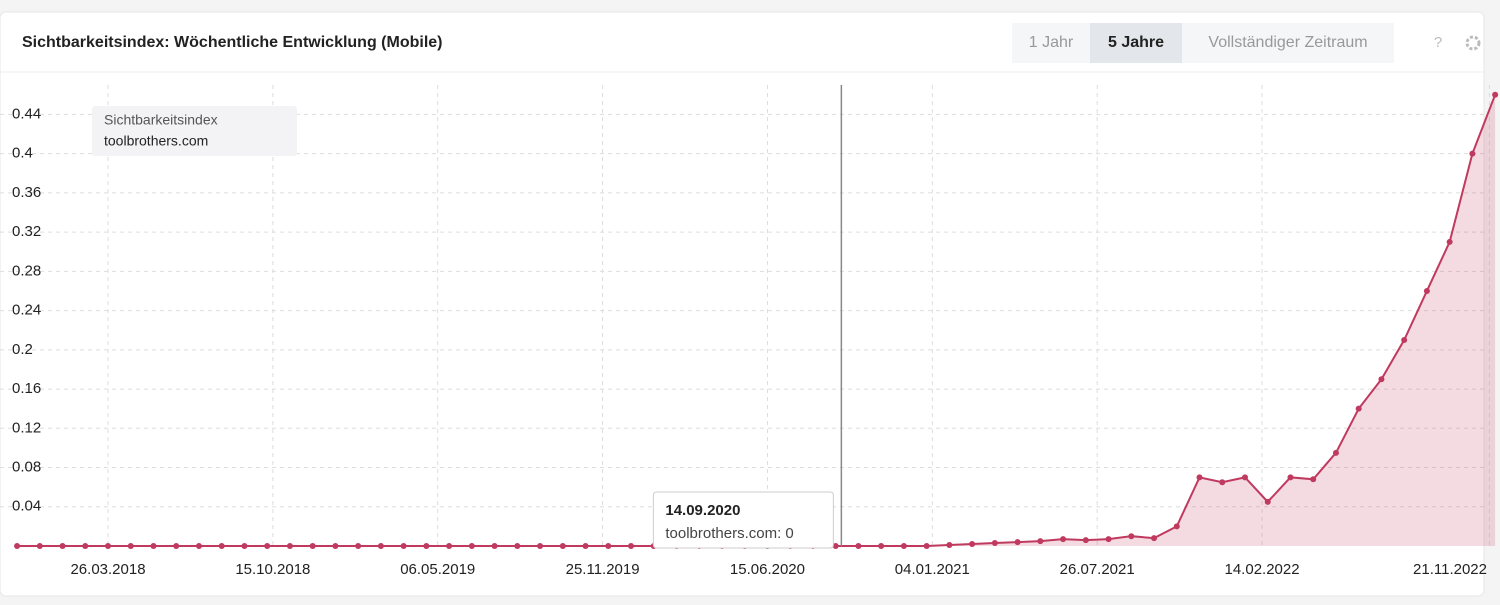 Image resolution: width=1500 pixels, height=605 pixels. What do you see at coordinates (161, 120) in the screenshot?
I see `legend-title: Sichtbarkeitsindex` at bounding box center [161, 120].